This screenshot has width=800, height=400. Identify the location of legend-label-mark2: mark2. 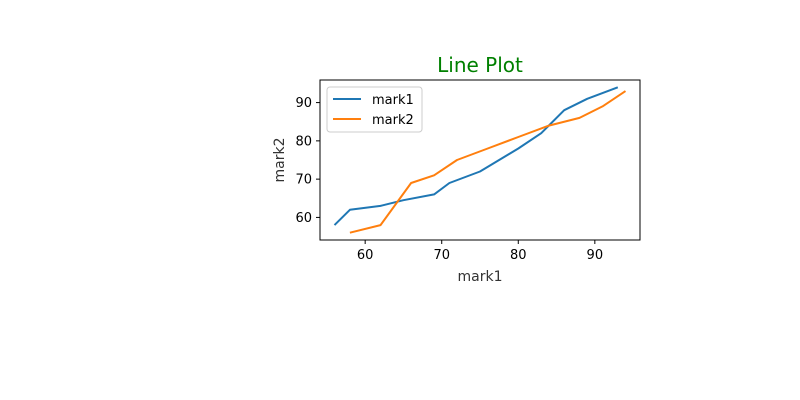
(393, 120).